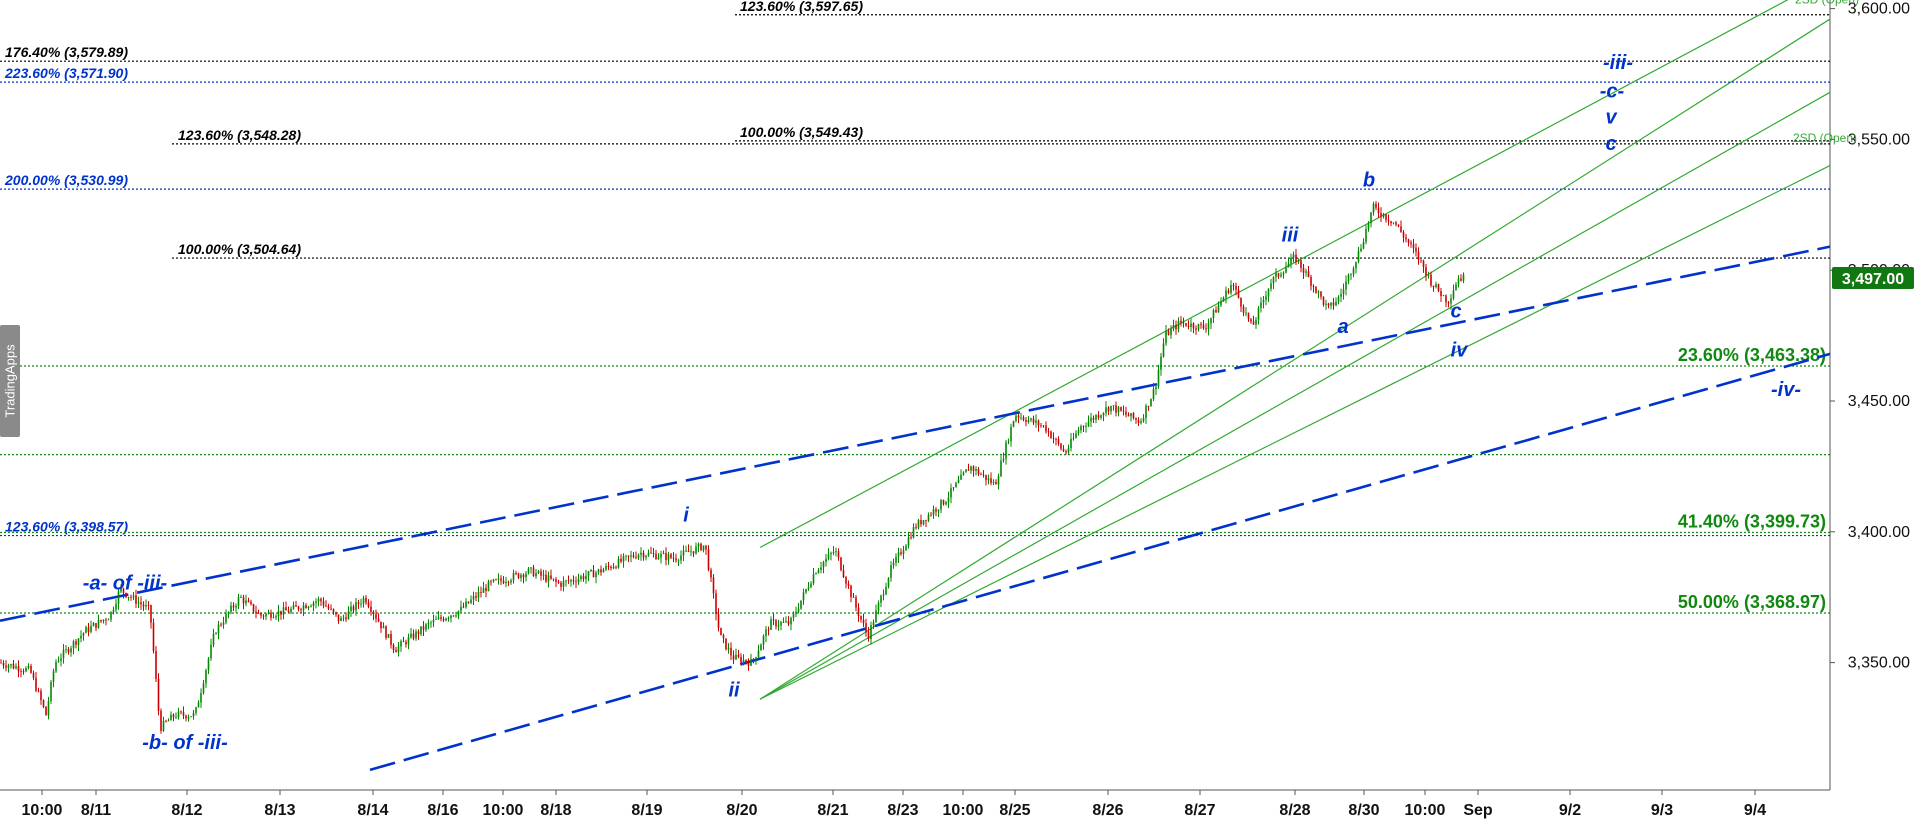 This screenshot has width=1916, height=830. I want to click on x-tick-label: 8/14, so click(372, 810).